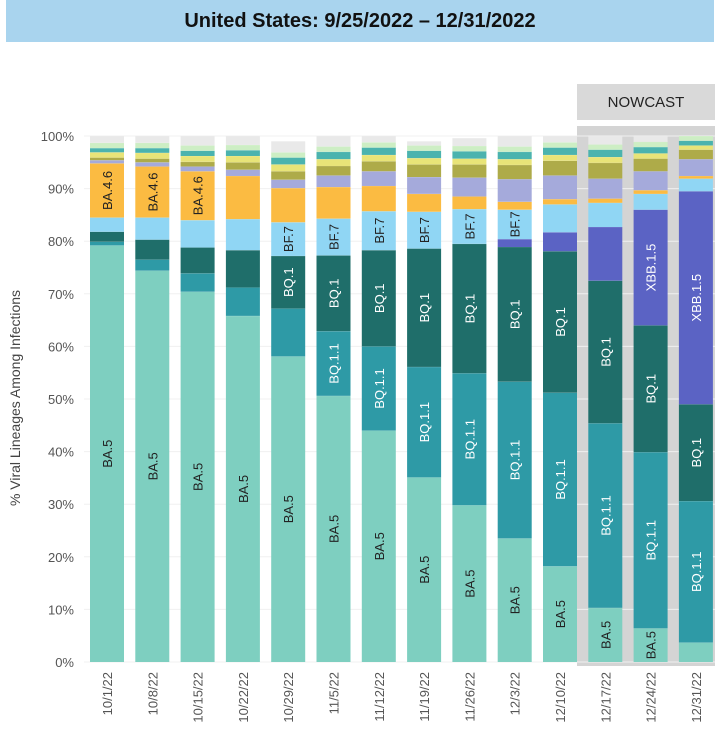 This screenshot has width=720, height=755. I want to click on x-tick-label: 11/5/22, so click(334, 693).